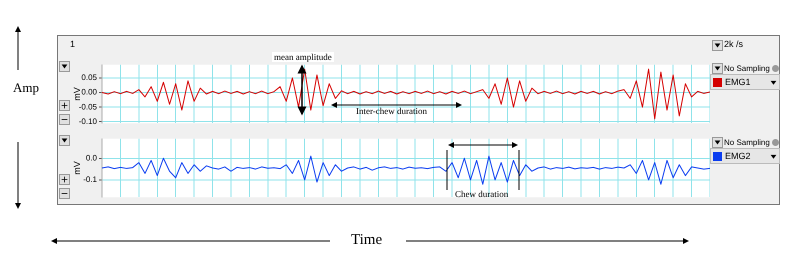  What do you see at coordinates (481, 194) in the screenshot?
I see `annotation: Chew duration` at bounding box center [481, 194].